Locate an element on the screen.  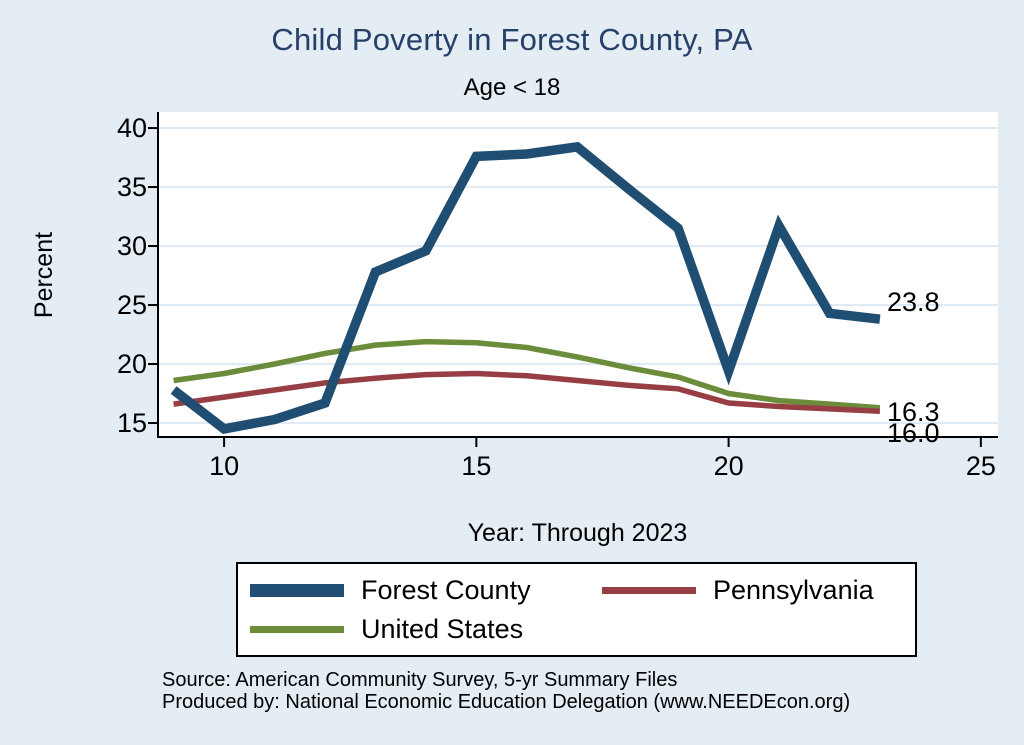
x-axis-title: Year: Through 2023 is located at coordinates (577, 533).